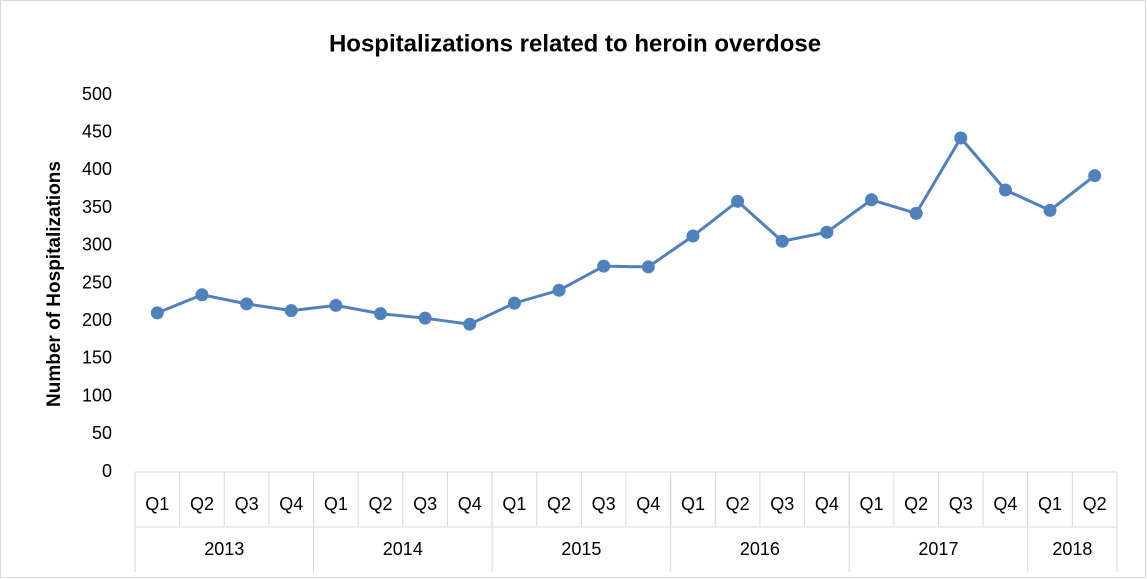 The image size is (1147, 579). I want to click on y-tick-label: 500, so click(97, 94).